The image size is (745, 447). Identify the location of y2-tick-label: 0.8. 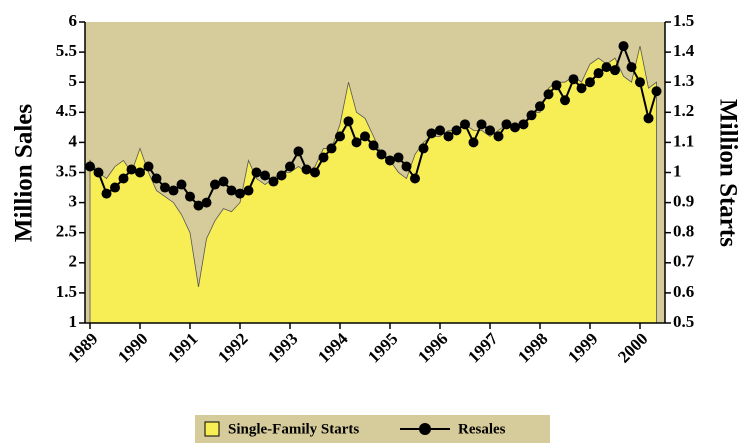
(683, 231).